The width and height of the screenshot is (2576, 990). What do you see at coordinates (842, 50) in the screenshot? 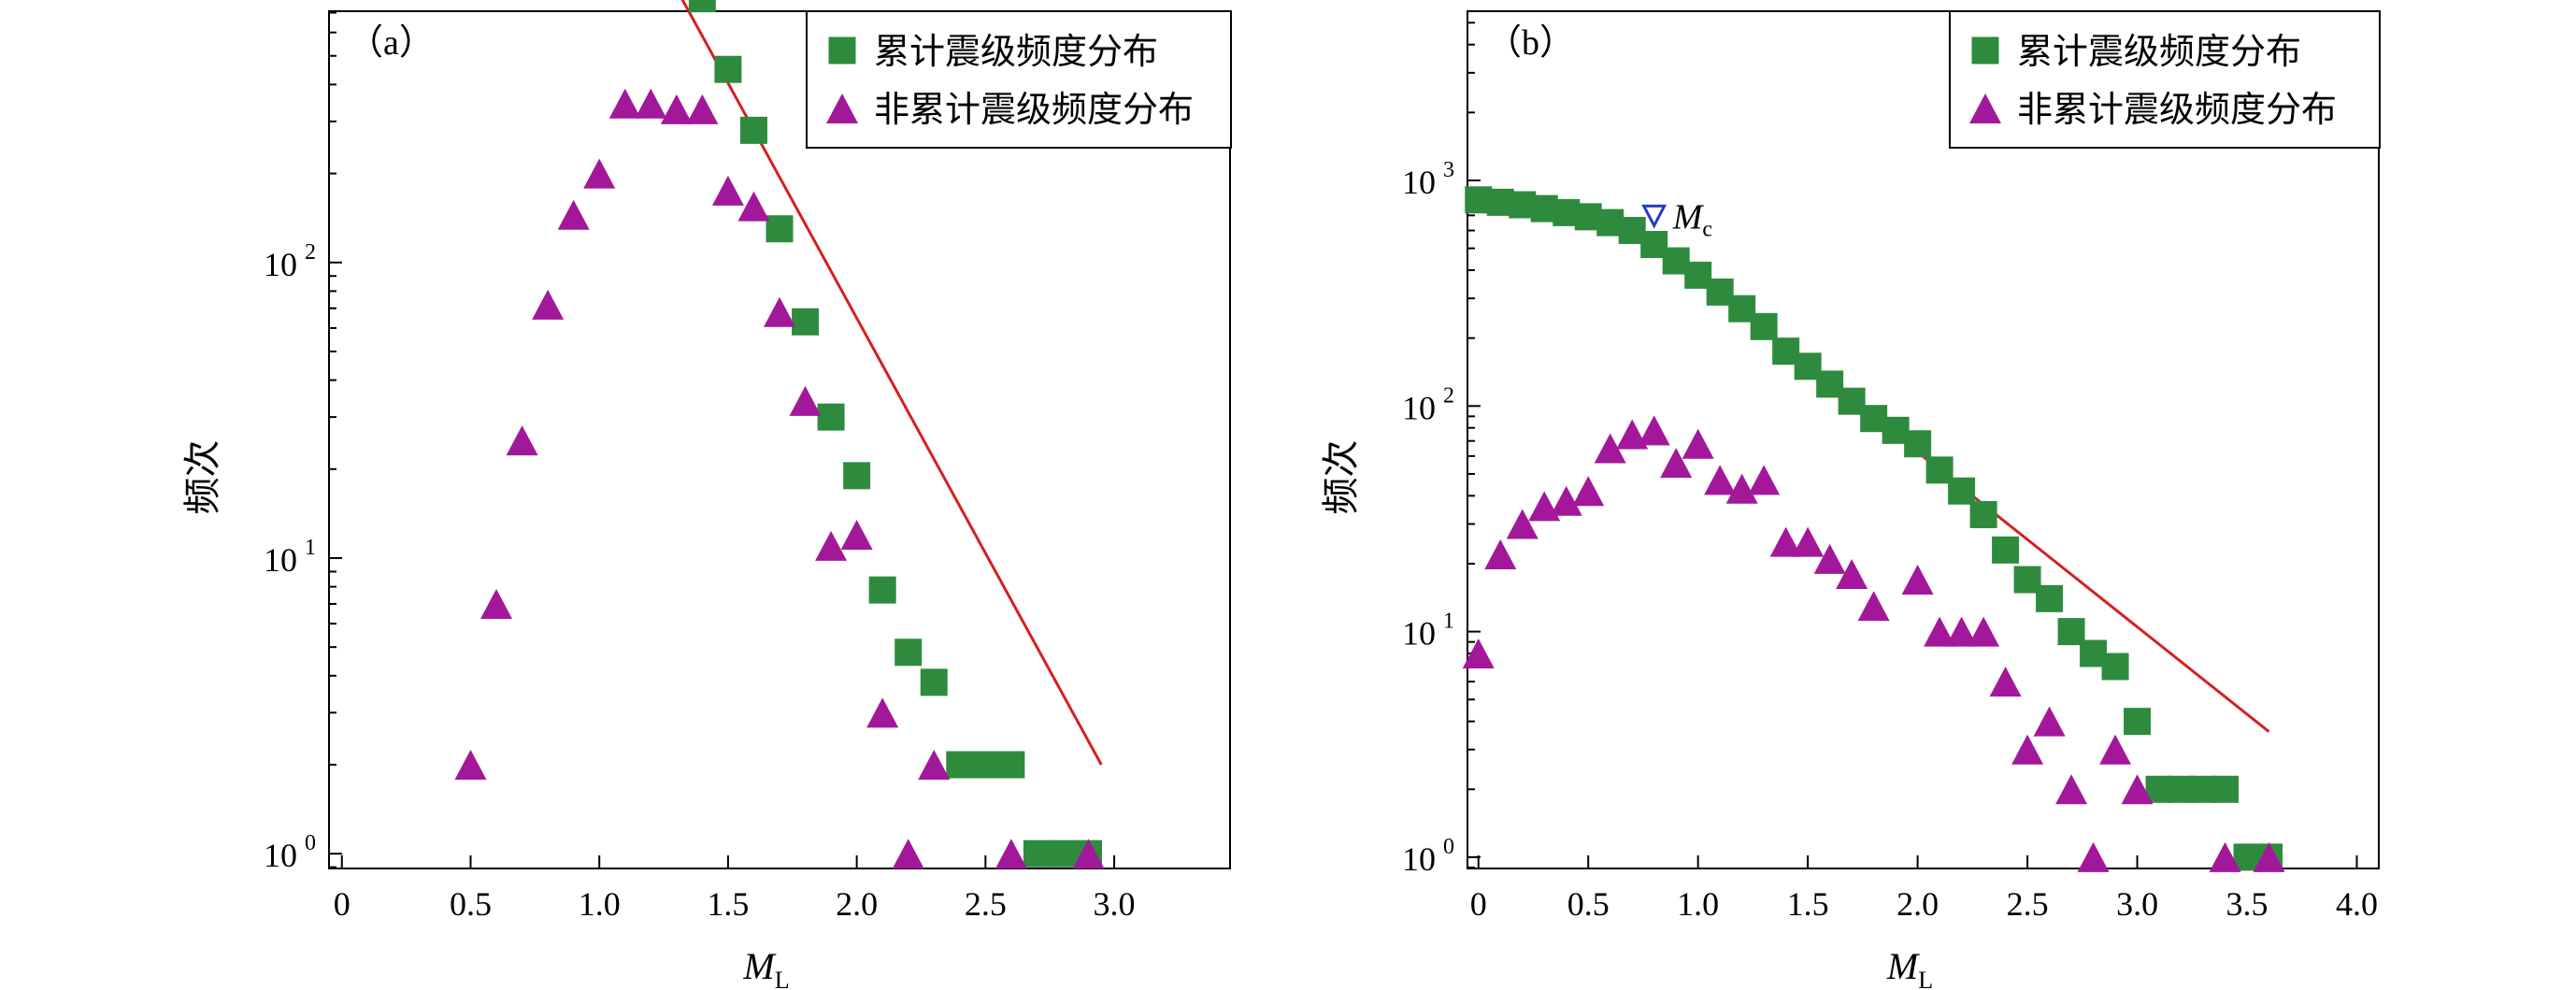
I see `legend-square-marker` at bounding box center [842, 50].